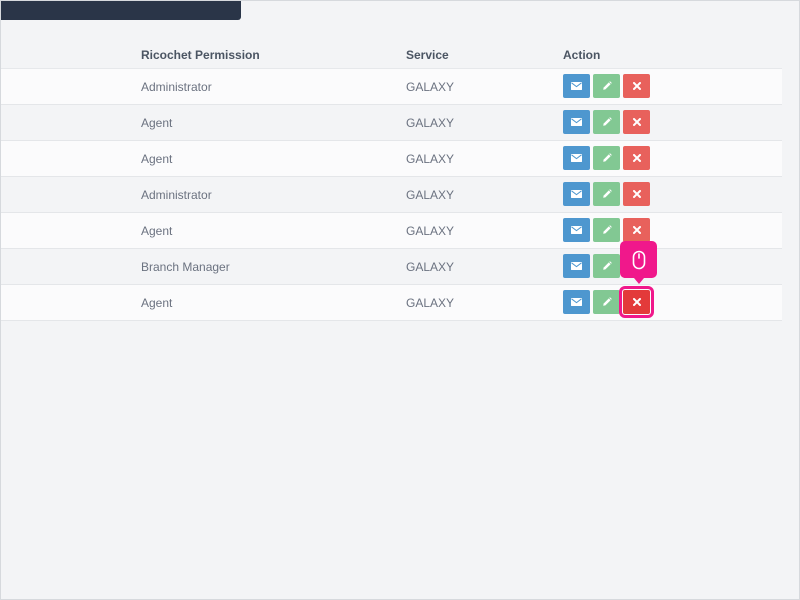 The height and width of the screenshot is (600, 800). What do you see at coordinates (391, 53) in the screenshot?
I see `table-header: Ricochet Permission Service Action` at bounding box center [391, 53].